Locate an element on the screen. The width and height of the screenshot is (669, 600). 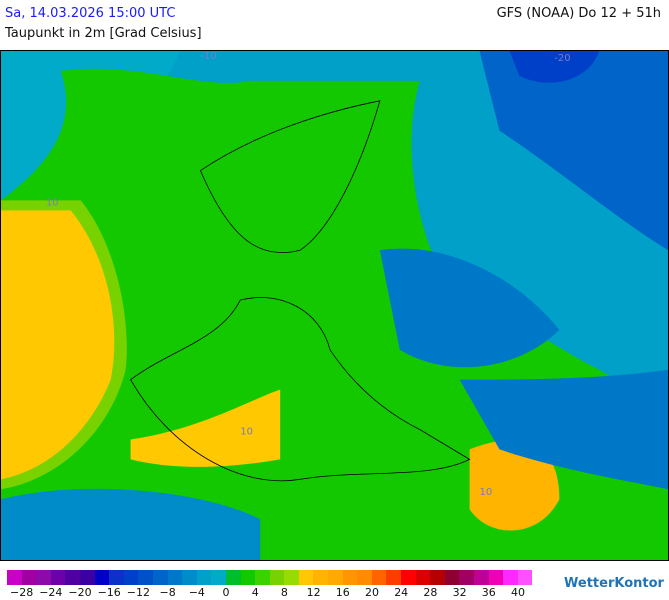
legend-tick-label: 32 is located at coordinates (459, 592).